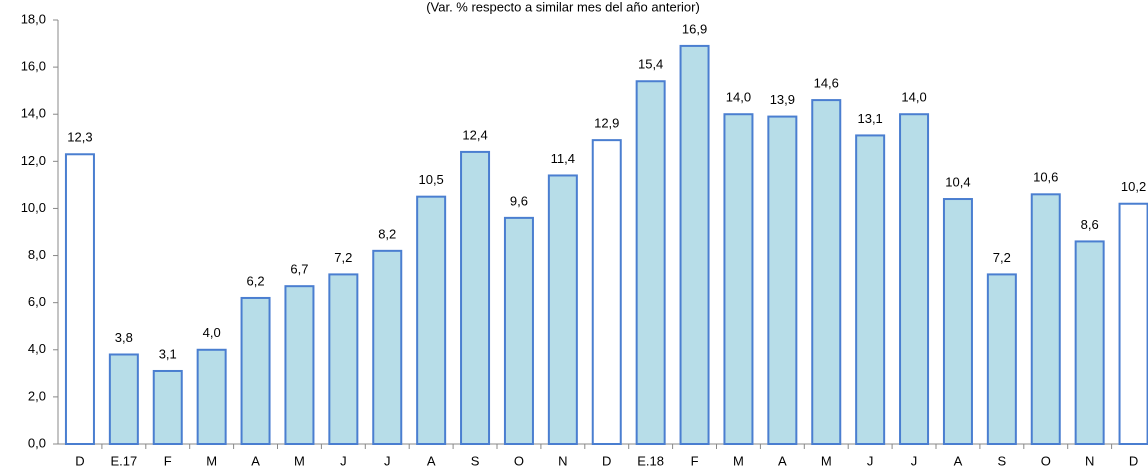 The height and width of the screenshot is (472, 1148). I want to click on value-label: 10,2, so click(1133, 186).